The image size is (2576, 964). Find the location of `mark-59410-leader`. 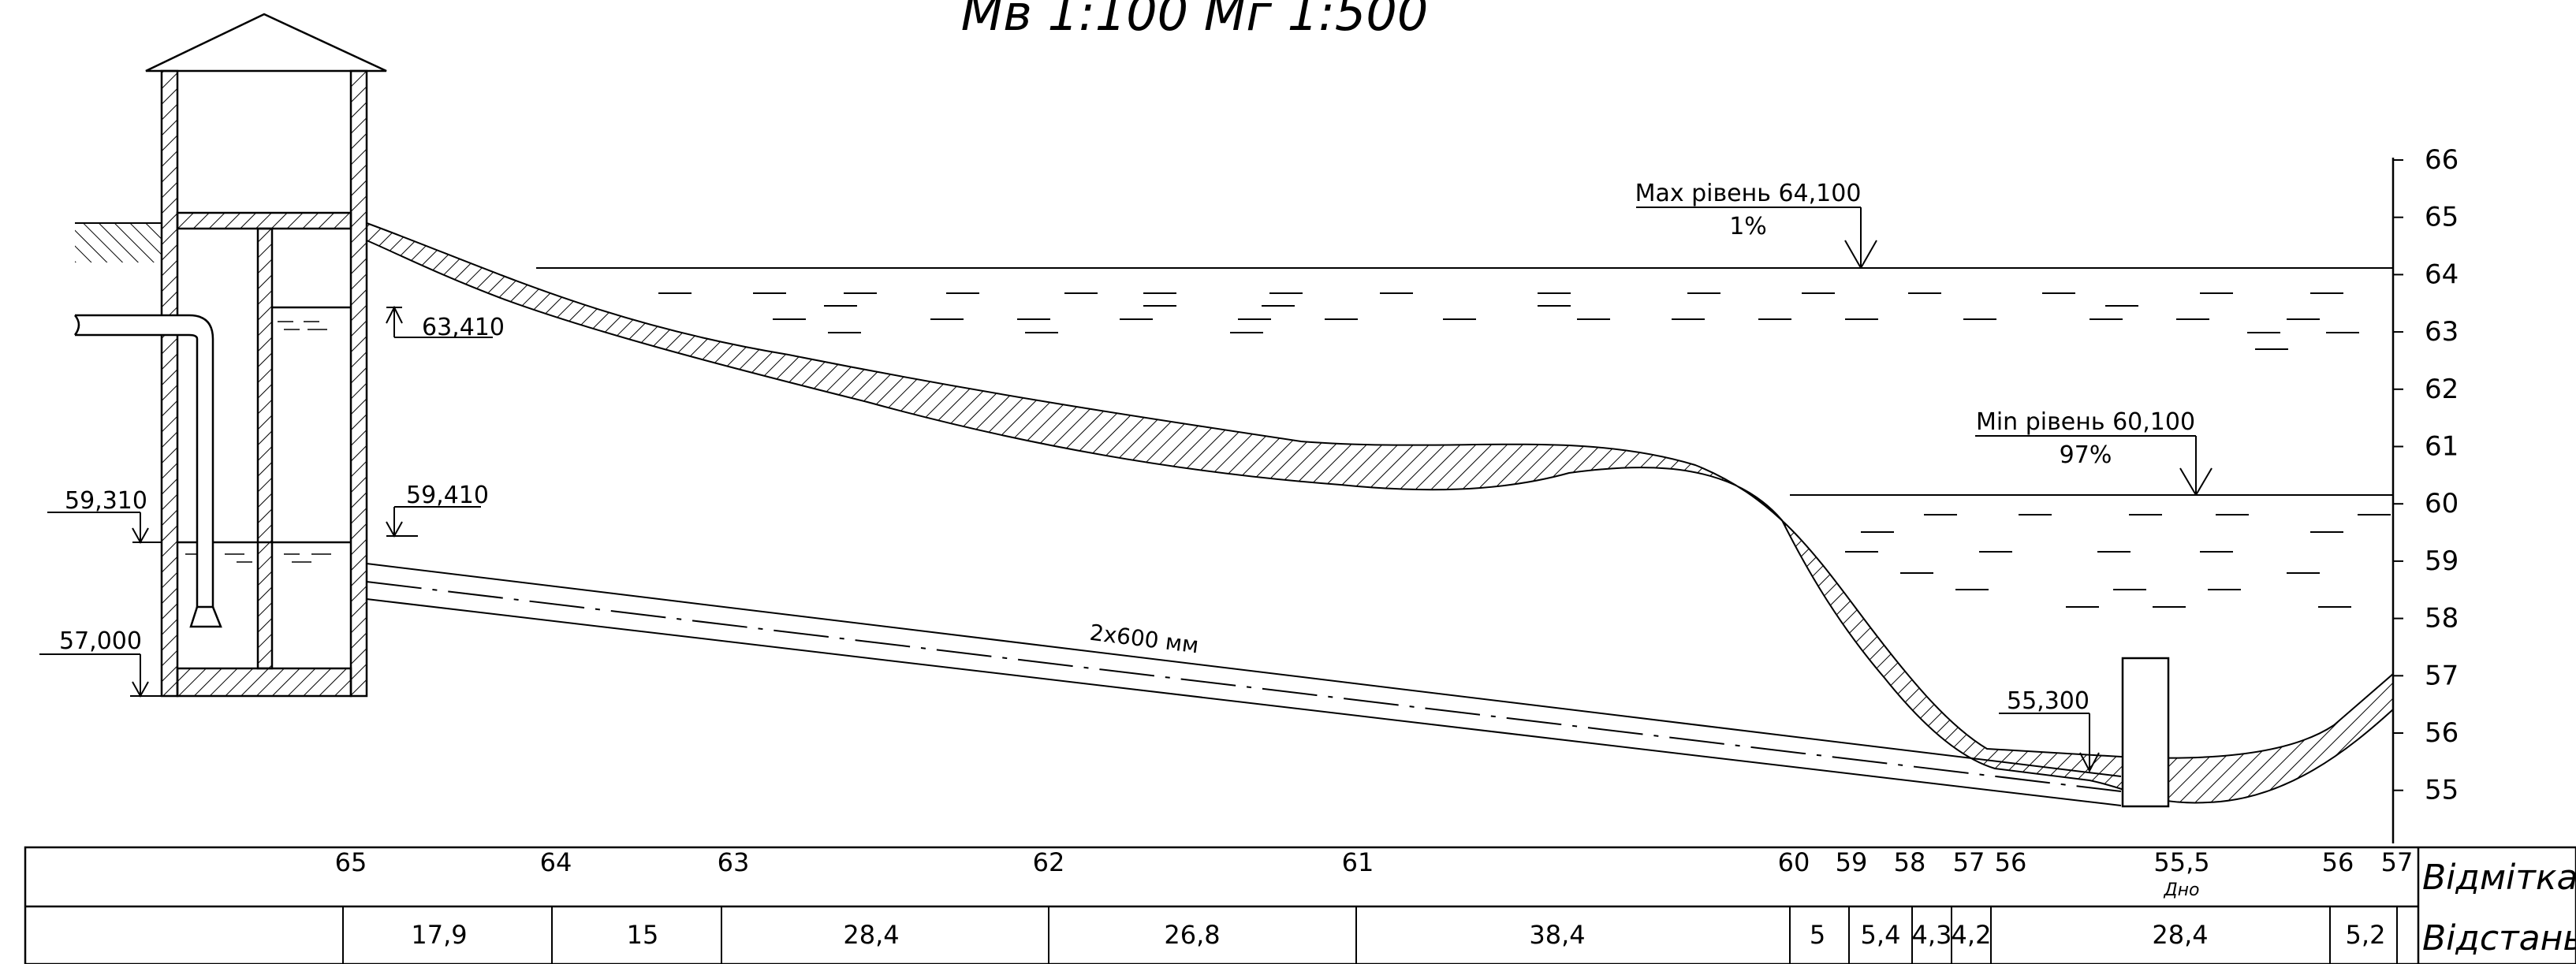

mark-59410-leader is located at coordinates (433, 522).